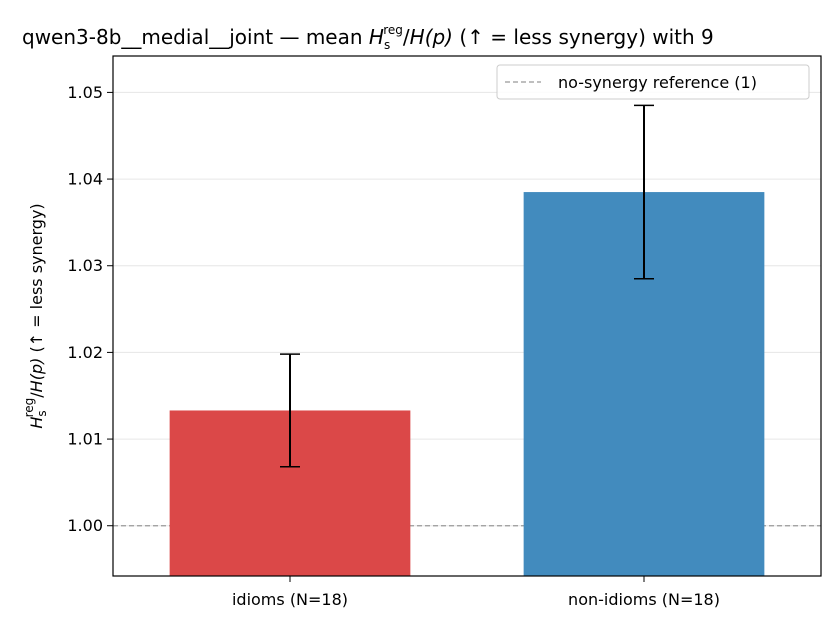 This screenshot has width=840, height=630. I want to click on legend-reference-label: no-synergy reference (1), so click(657, 82).